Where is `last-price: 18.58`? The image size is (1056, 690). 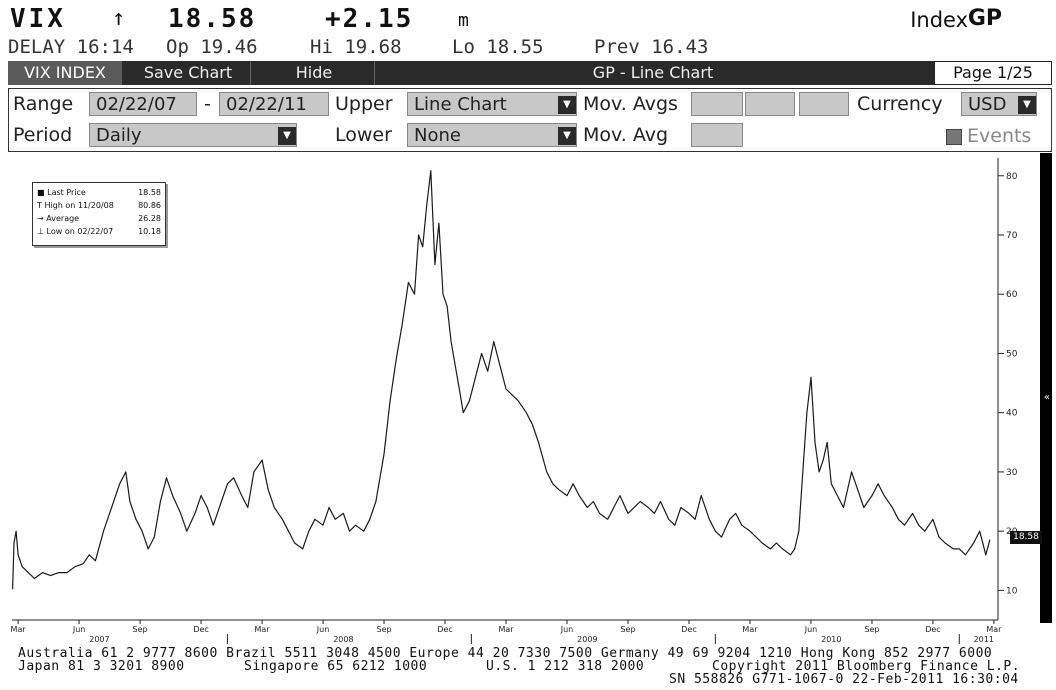
last-price: 18.58 is located at coordinates (212, 19).